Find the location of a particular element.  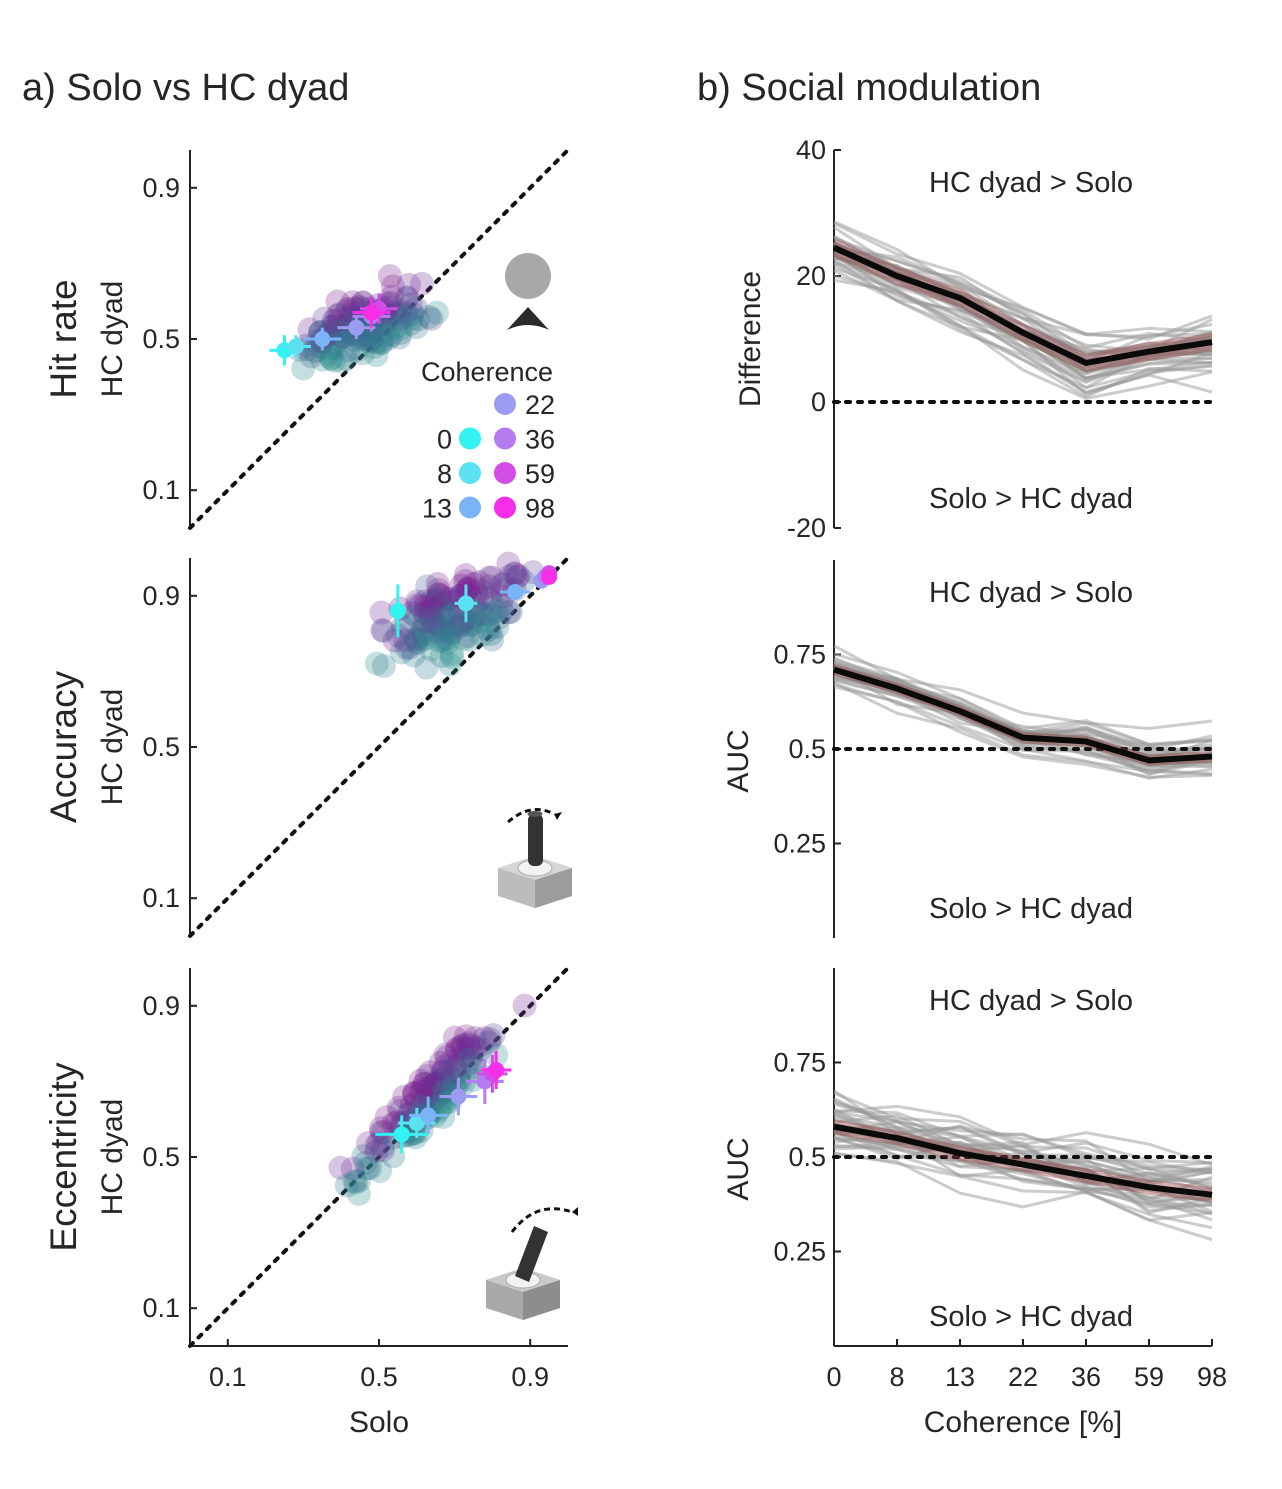

upper-region-label: HC dyad > Solo is located at coordinates (1031, 593).